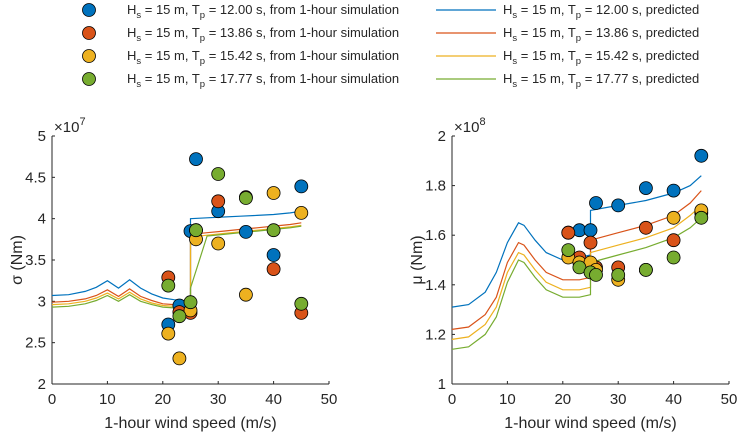 This screenshot has height=433, width=741. What do you see at coordinates (42, 301) in the screenshot?
I see `y-tick-label: 3` at bounding box center [42, 301].